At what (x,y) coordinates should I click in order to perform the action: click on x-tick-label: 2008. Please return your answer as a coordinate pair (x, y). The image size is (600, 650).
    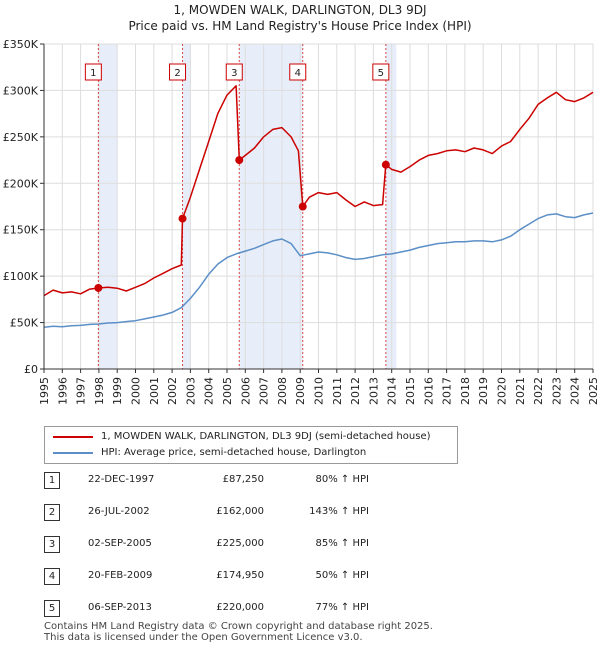
    Looking at the image, I should click on (282, 391).